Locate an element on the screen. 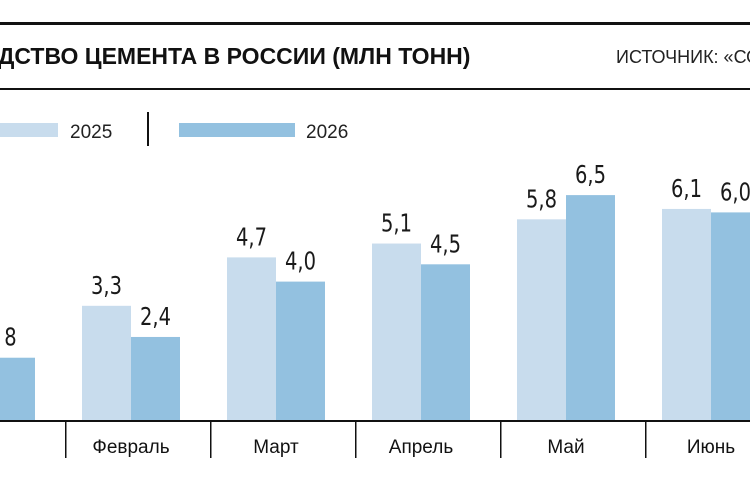  value-label-2025-1: 3,3 is located at coordinates (106, 286).